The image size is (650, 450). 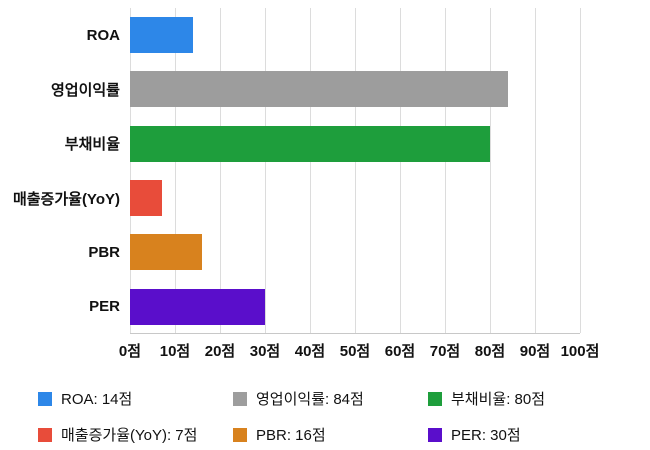 I want to click on x-tick-label: 80점, so click(x=490, y=351).